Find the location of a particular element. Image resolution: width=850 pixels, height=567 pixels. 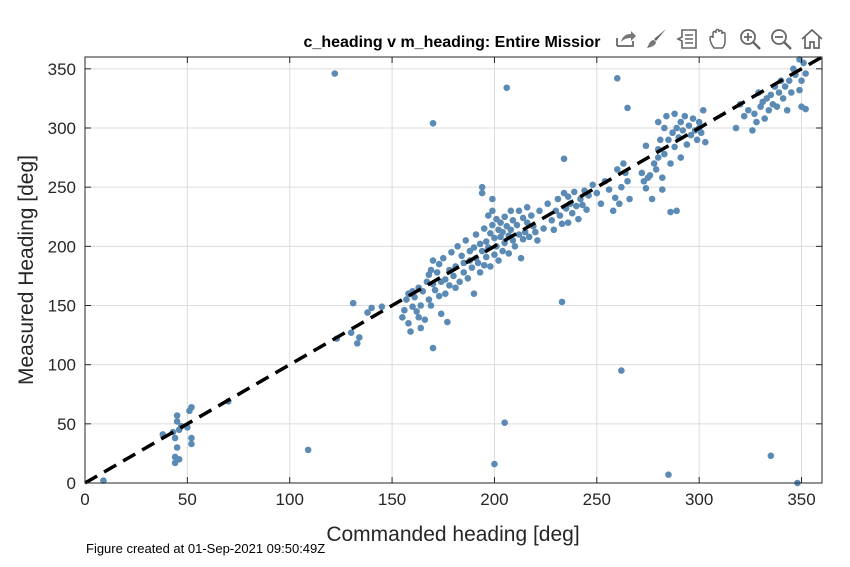

y-tick-label: 350 is located at coordinates (62, 69).